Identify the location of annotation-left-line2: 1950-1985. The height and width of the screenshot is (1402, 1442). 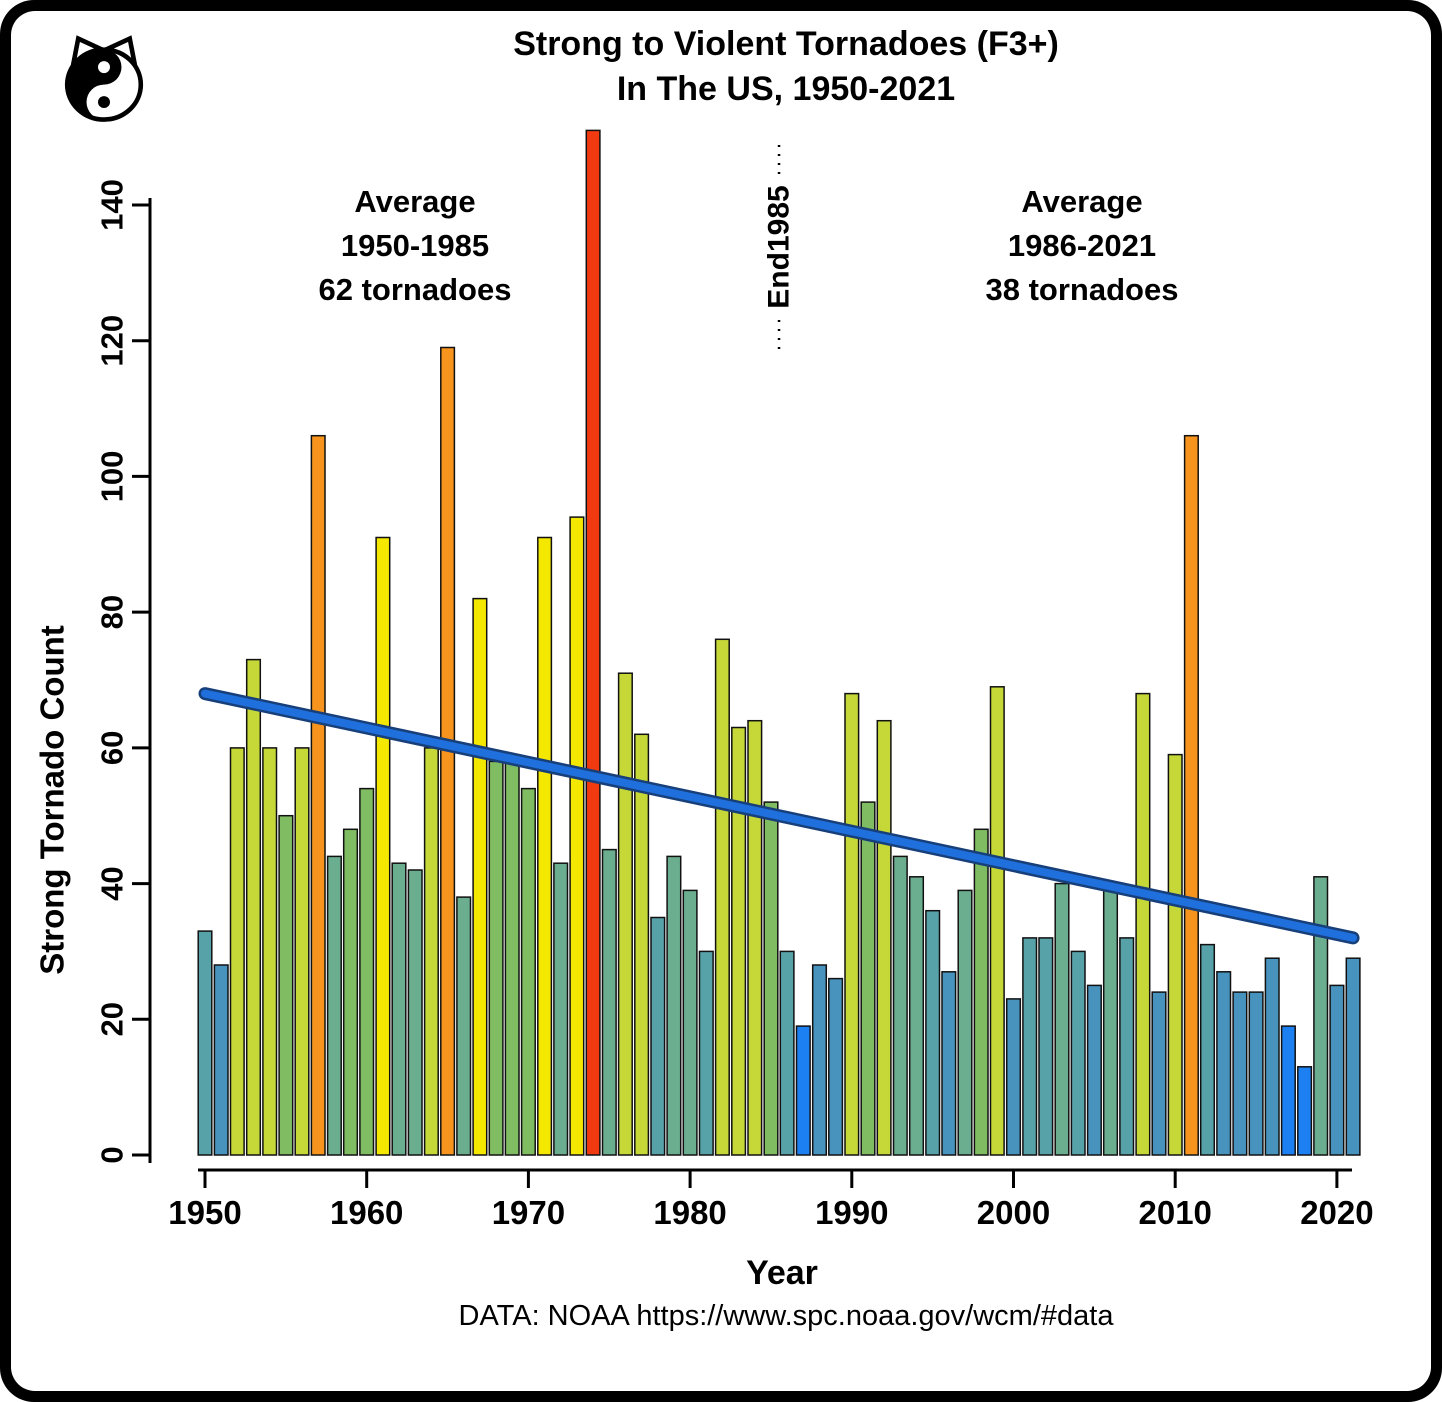
(415, 246).